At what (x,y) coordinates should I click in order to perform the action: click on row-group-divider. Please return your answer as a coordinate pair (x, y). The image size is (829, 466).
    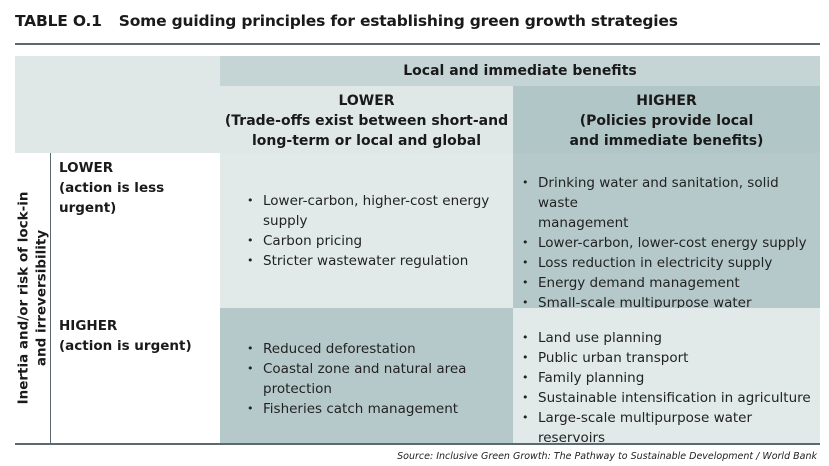
    Looking at the image, I should click on (50, 298).